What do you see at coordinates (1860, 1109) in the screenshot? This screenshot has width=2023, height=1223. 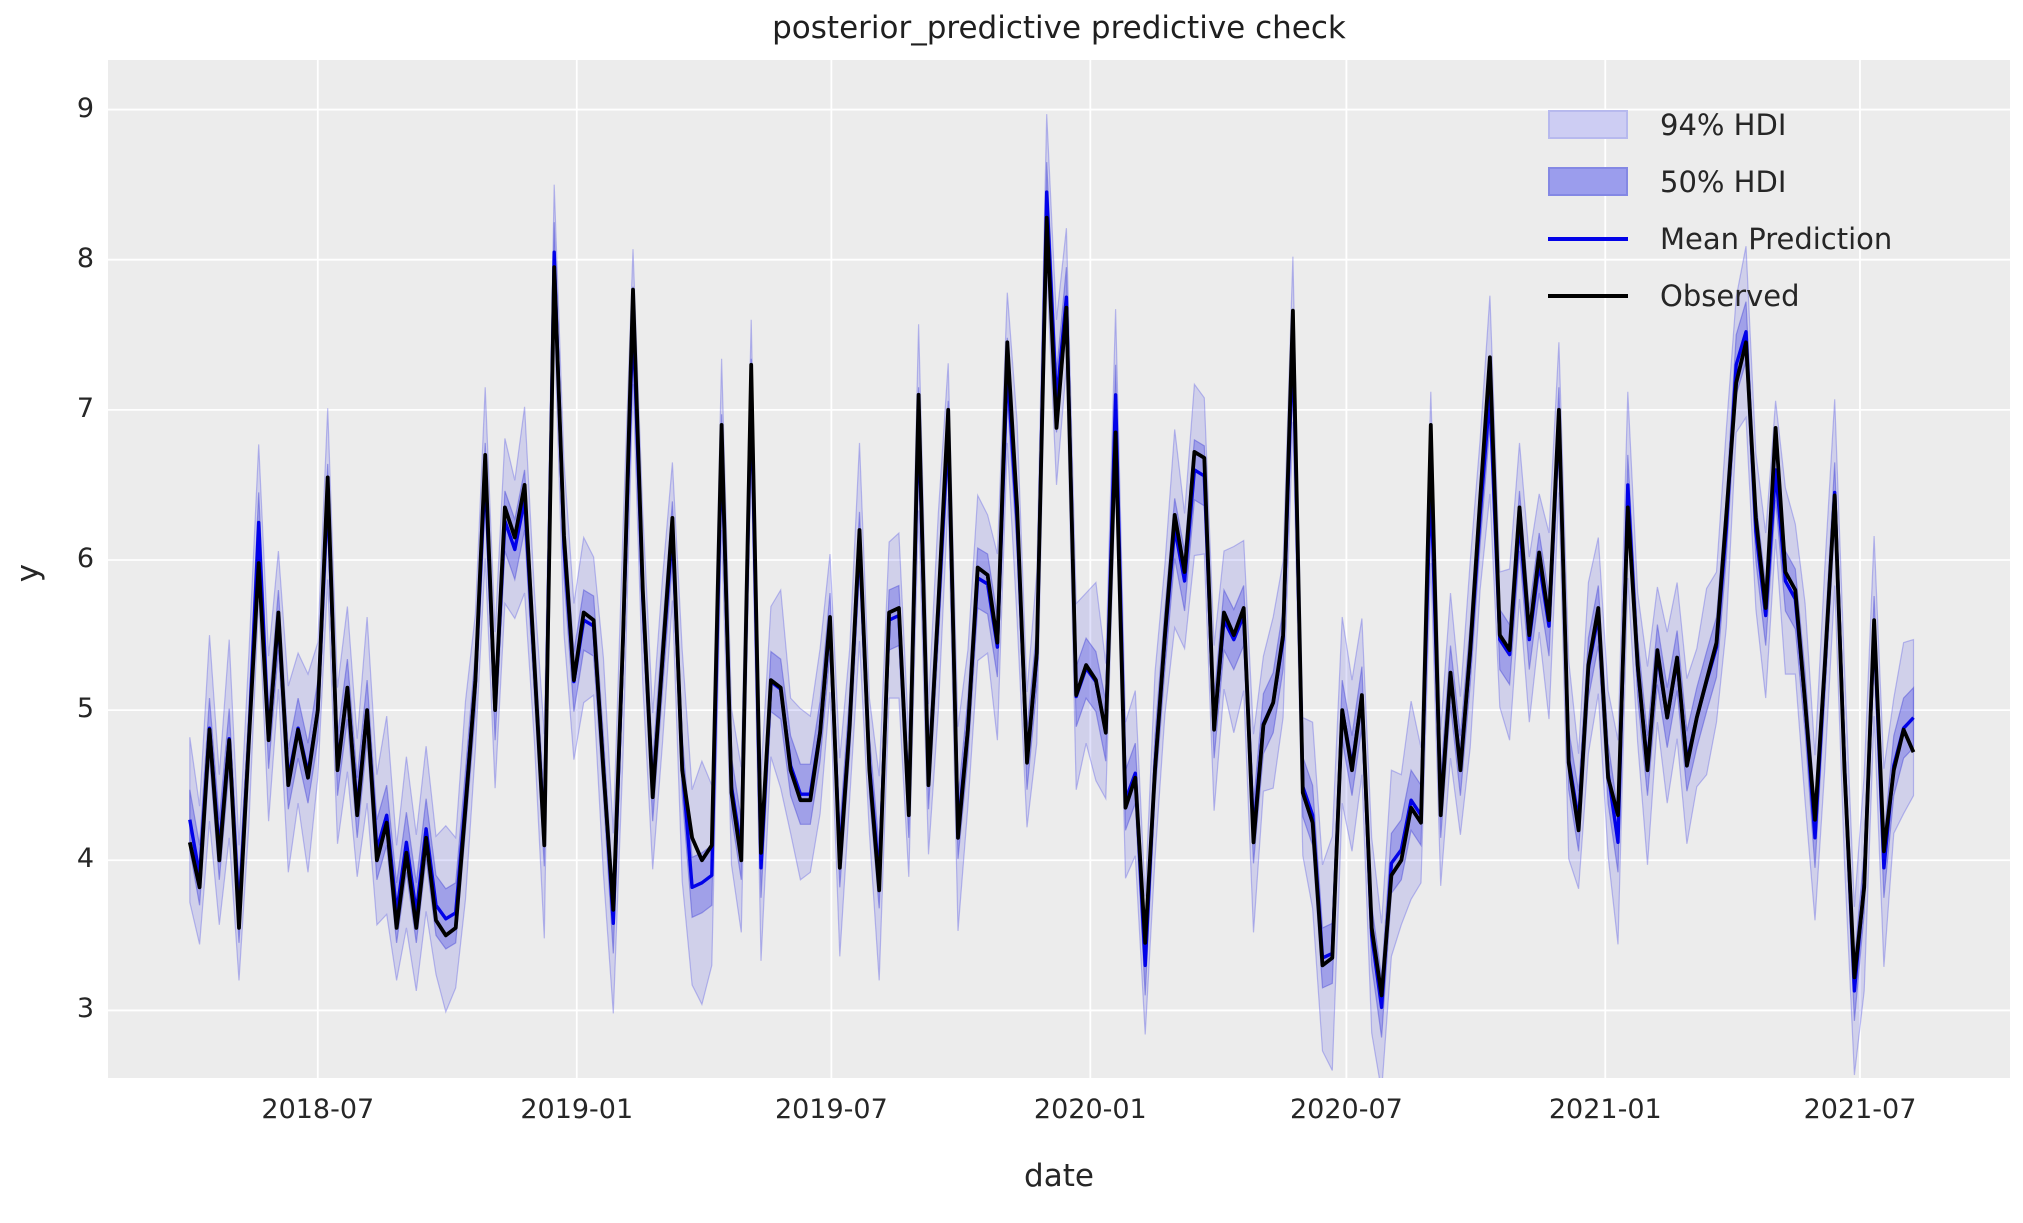 I see `x-tick-label: 2021-07` at bounding box center [1860, 1109].